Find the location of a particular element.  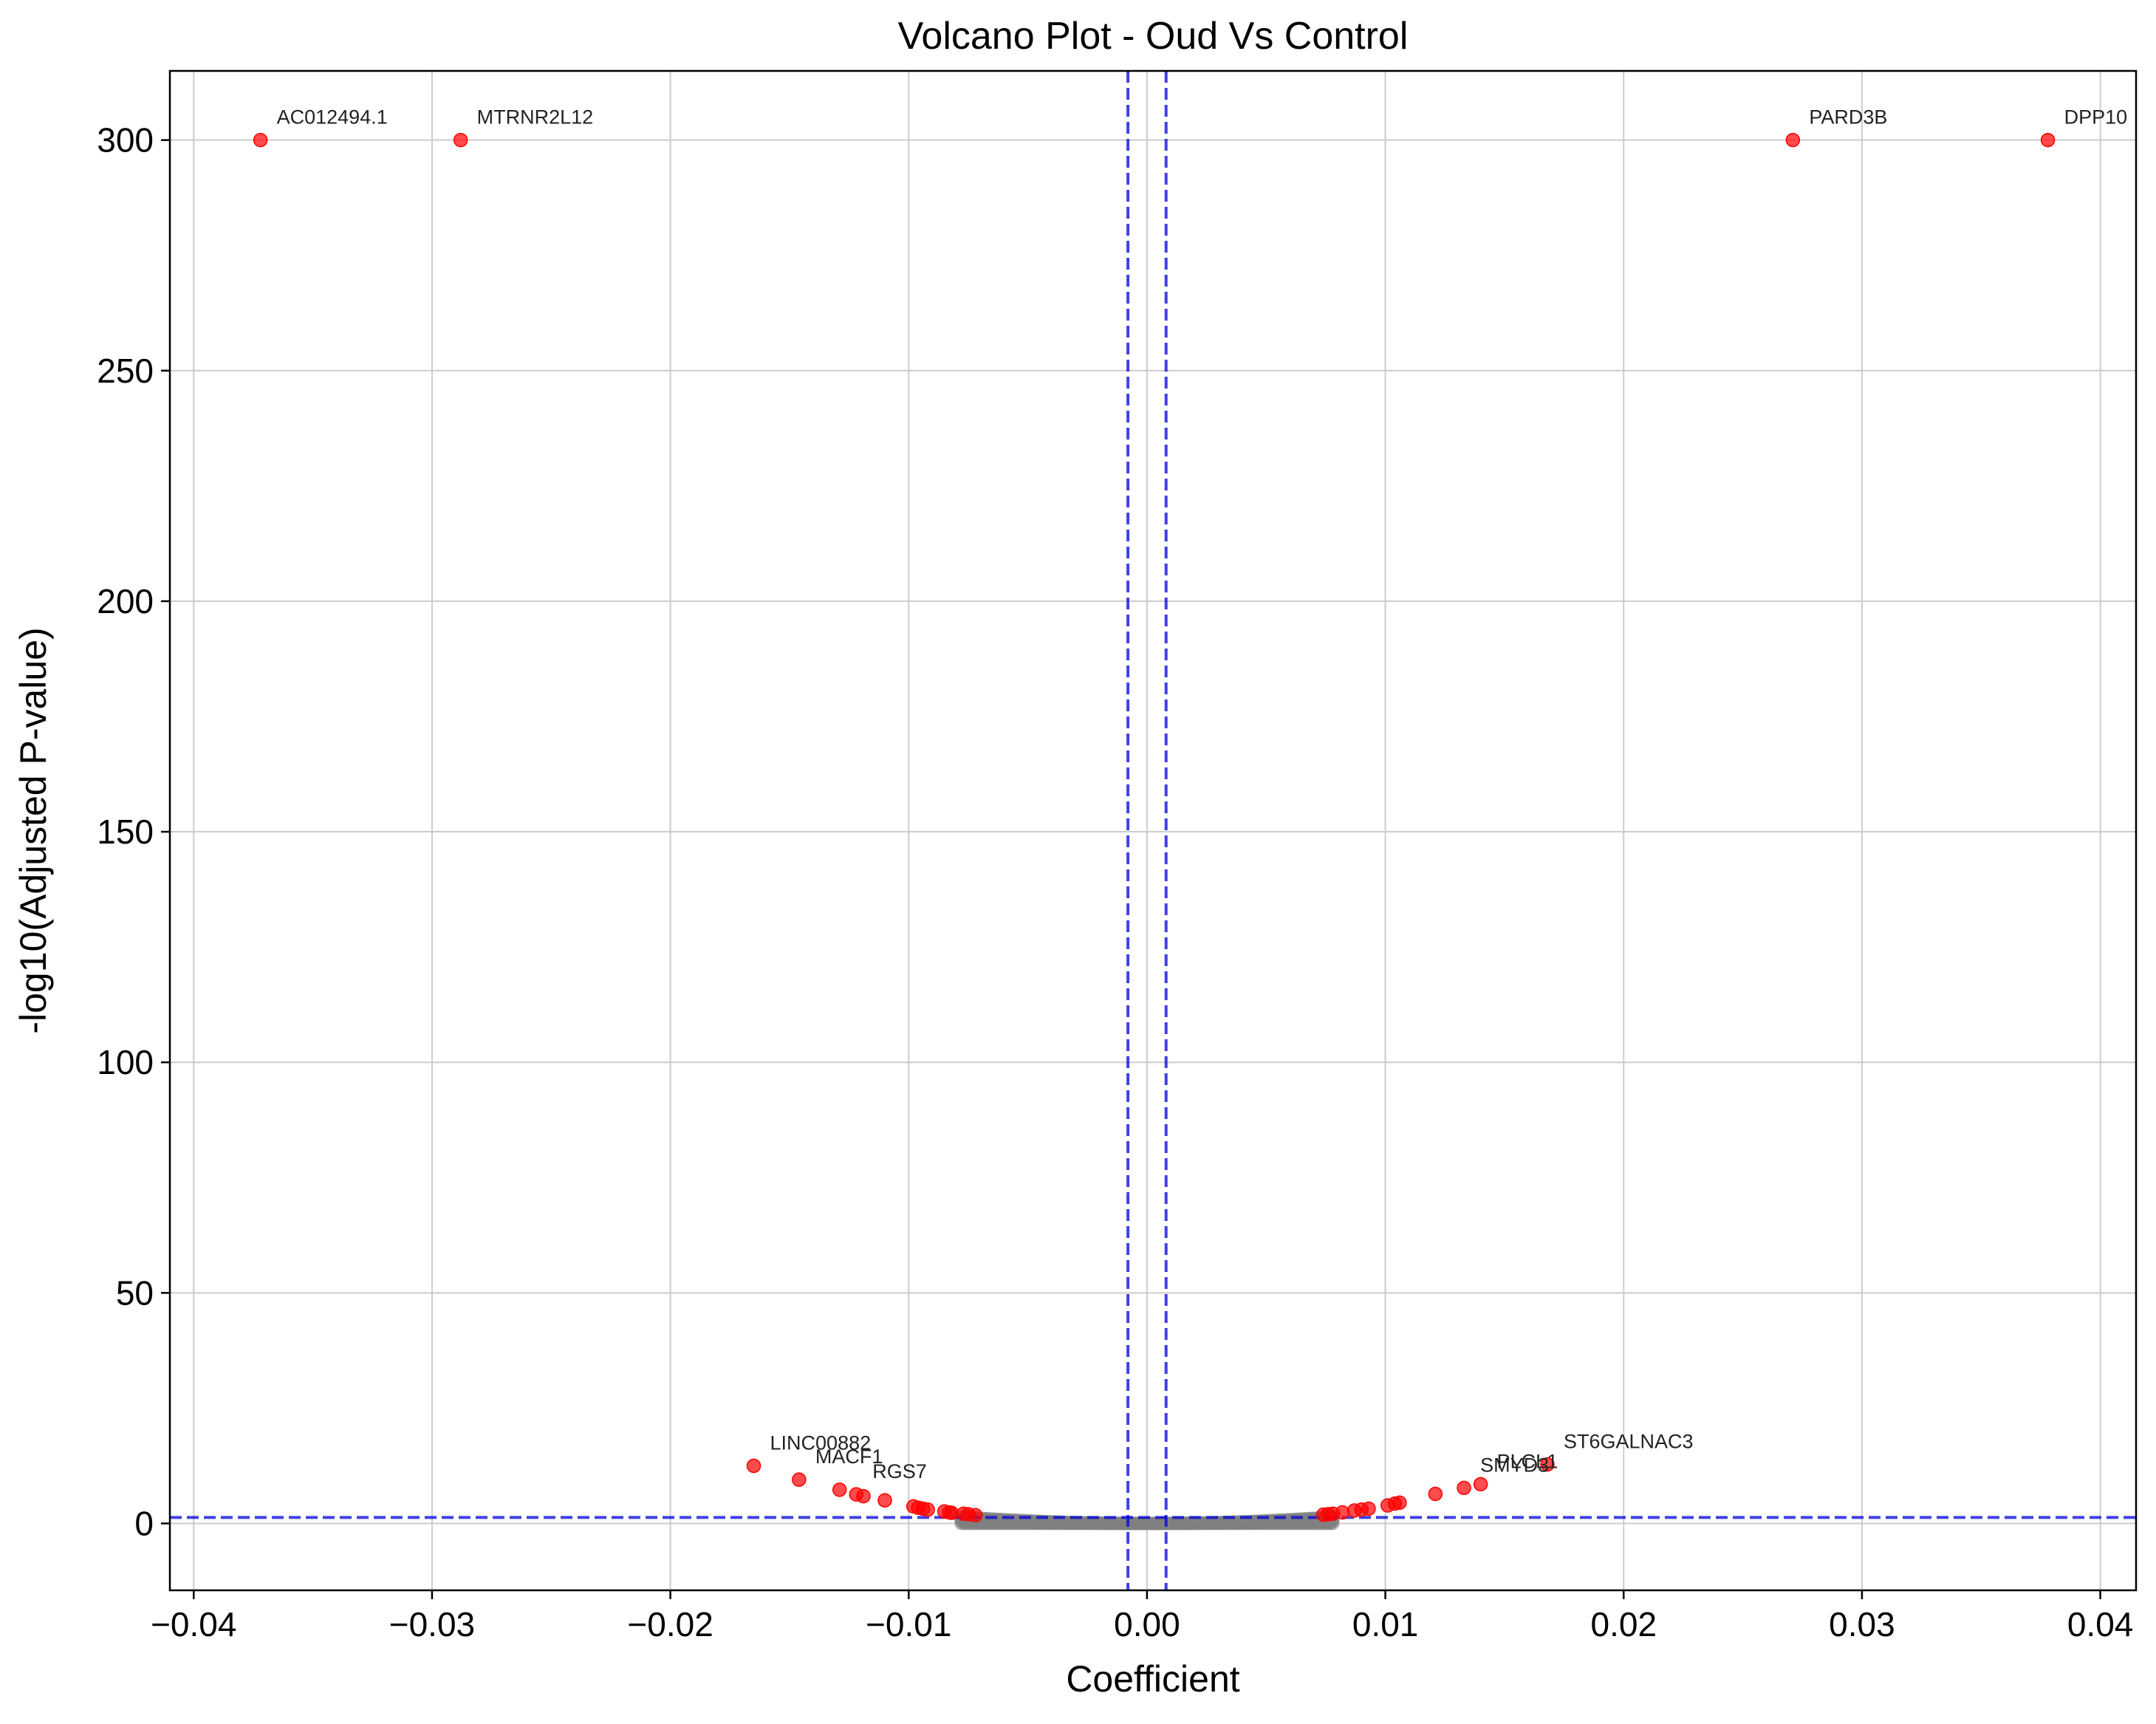

x-tick-label: 0.03 is located at coordinates (1862, 1624).